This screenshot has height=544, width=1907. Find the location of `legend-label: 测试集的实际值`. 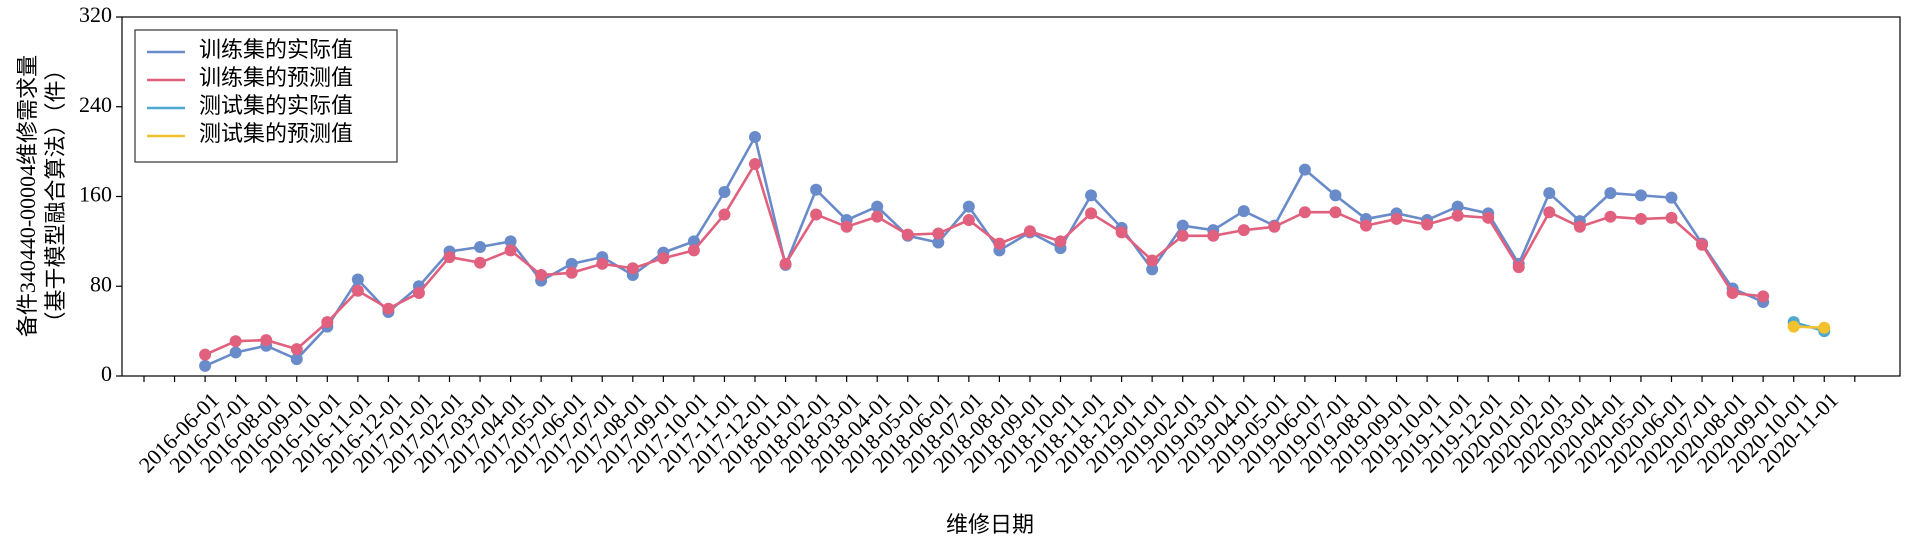

legend-label: 测试集的实际值 is located at coordinates (276, 105).